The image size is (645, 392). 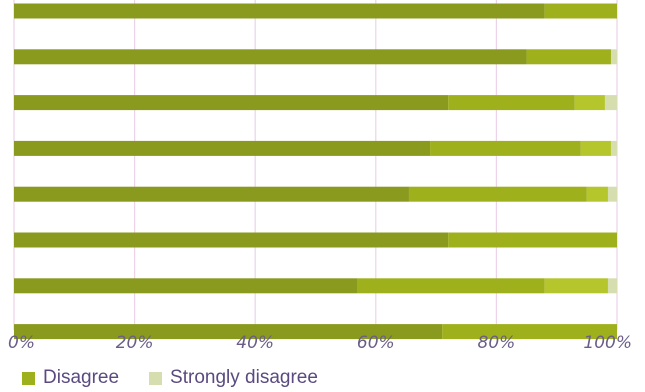 What do you see at coordinates (576, 286) in the screenshot?
I see `bar-segment-row7-s3` at bounding box center [576, 286].